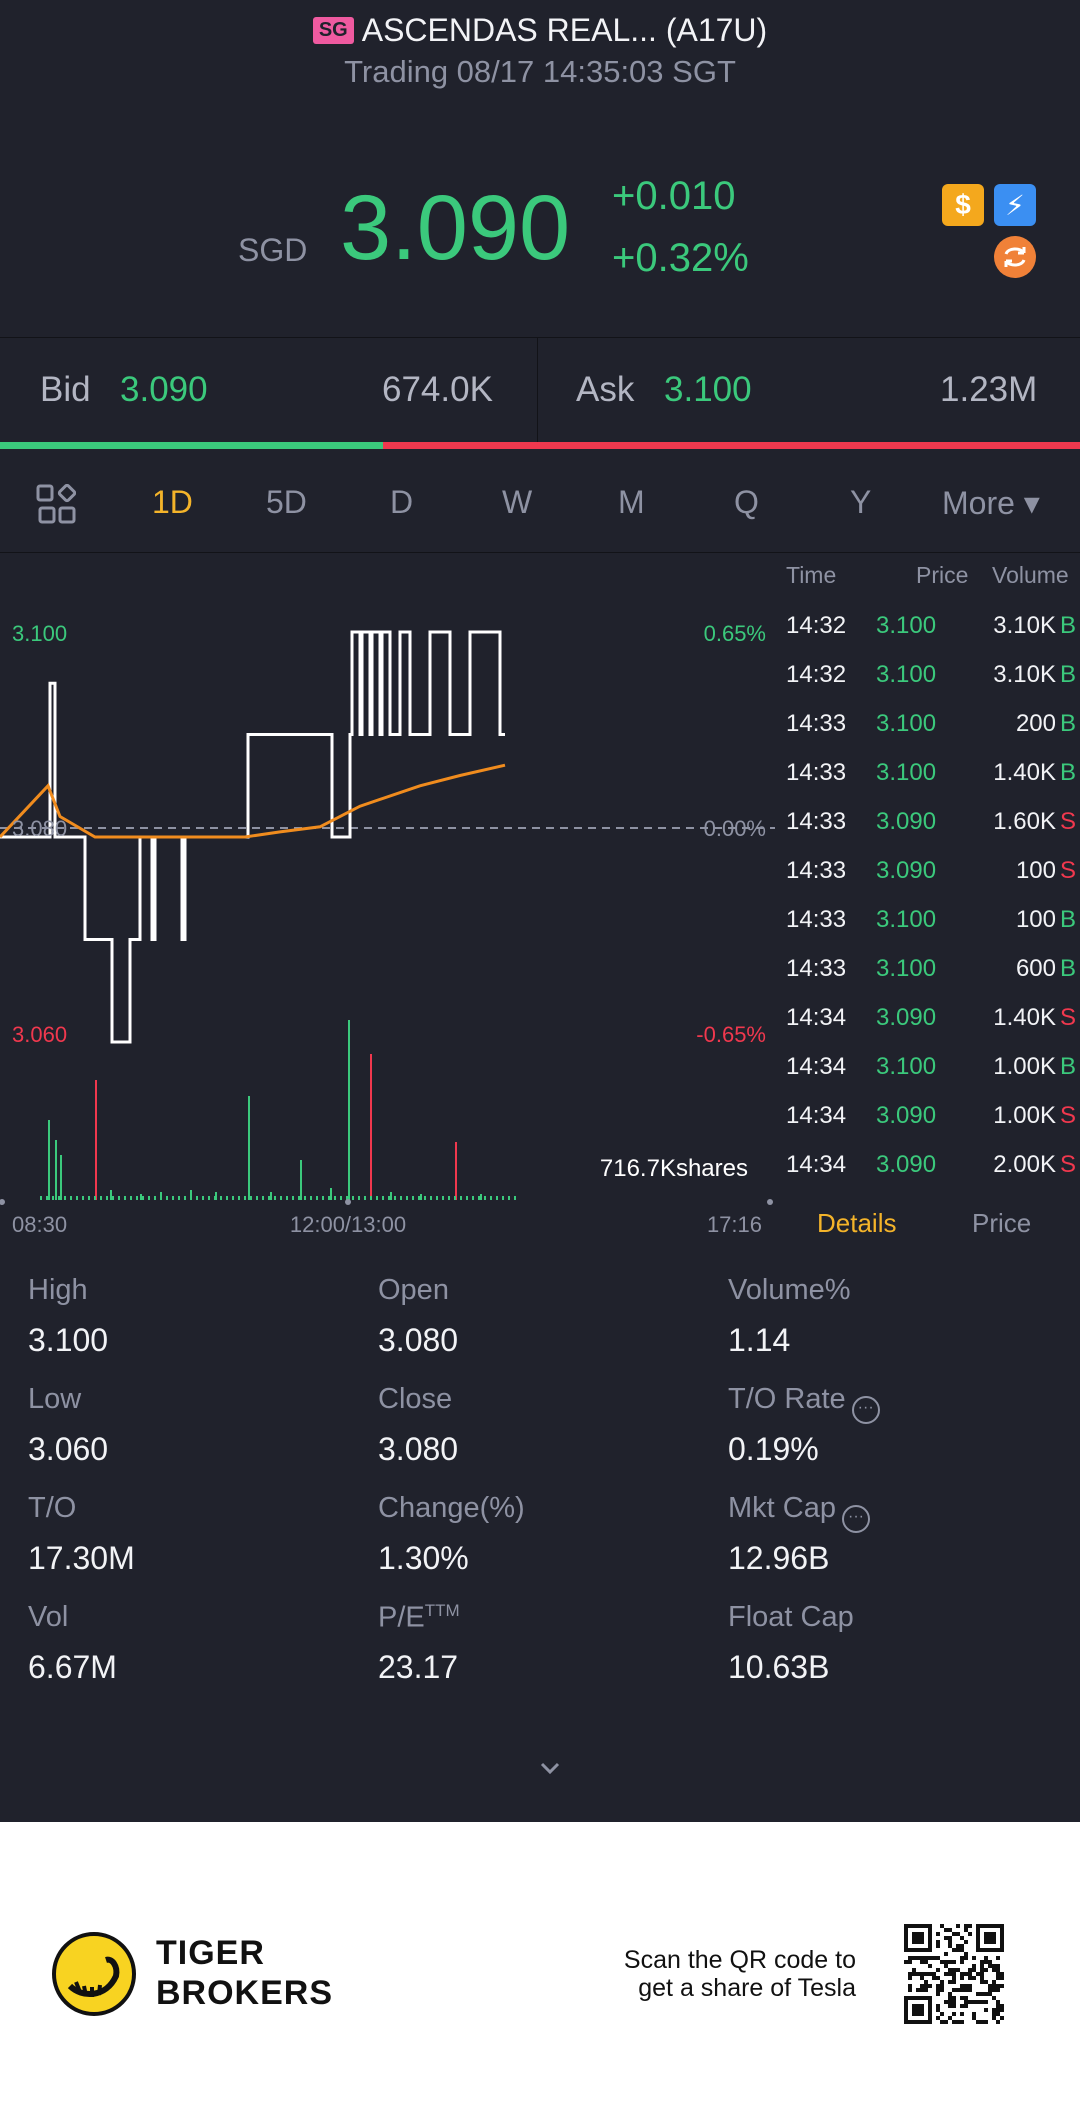 The width and height of the screenshot is (1080, 2126). Describe the element at coordinates (1035, 919) in the screenshot. I see `trade-volume: 100` at that location.